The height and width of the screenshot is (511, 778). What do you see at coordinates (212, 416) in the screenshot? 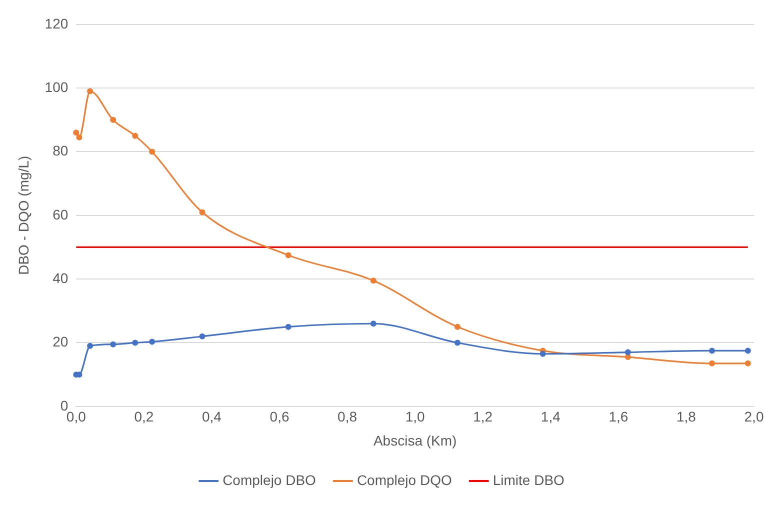
I see `x-tick-label: 0,4` at bounding box center [212, 416].